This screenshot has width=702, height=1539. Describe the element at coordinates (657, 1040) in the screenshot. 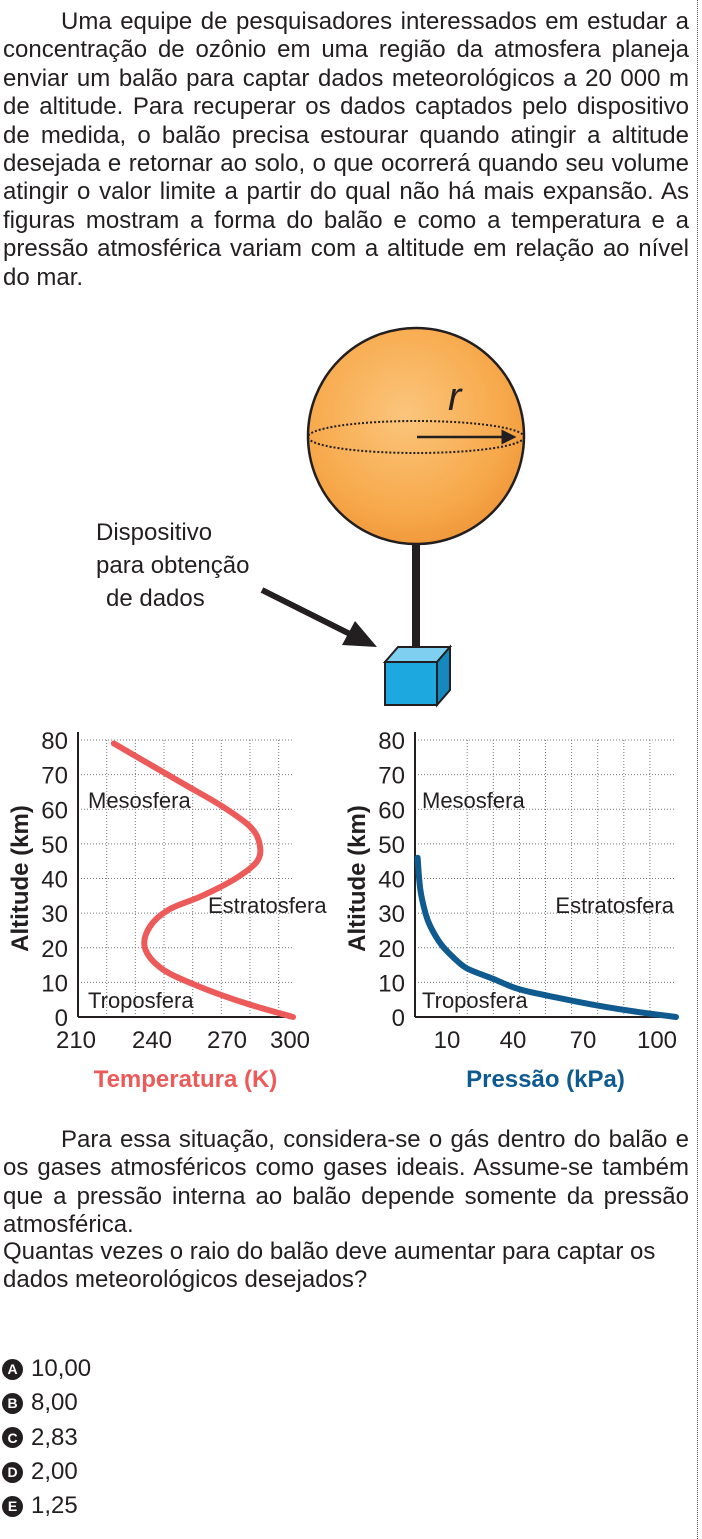

I see `x-tick-label: 100` at that location.